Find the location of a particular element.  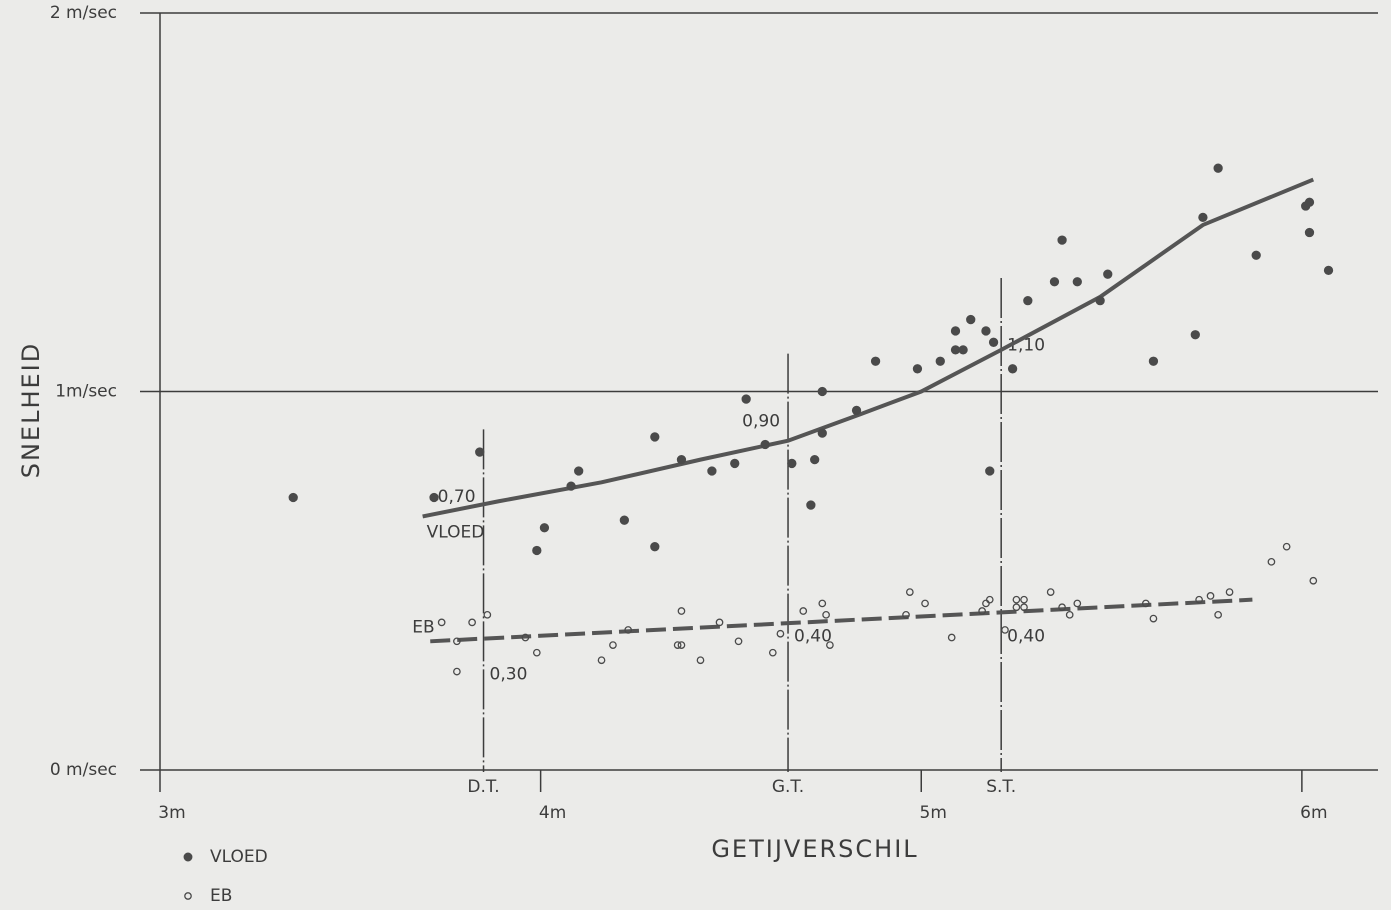

reference-label: G.T. is located at coordinates (788, 787).